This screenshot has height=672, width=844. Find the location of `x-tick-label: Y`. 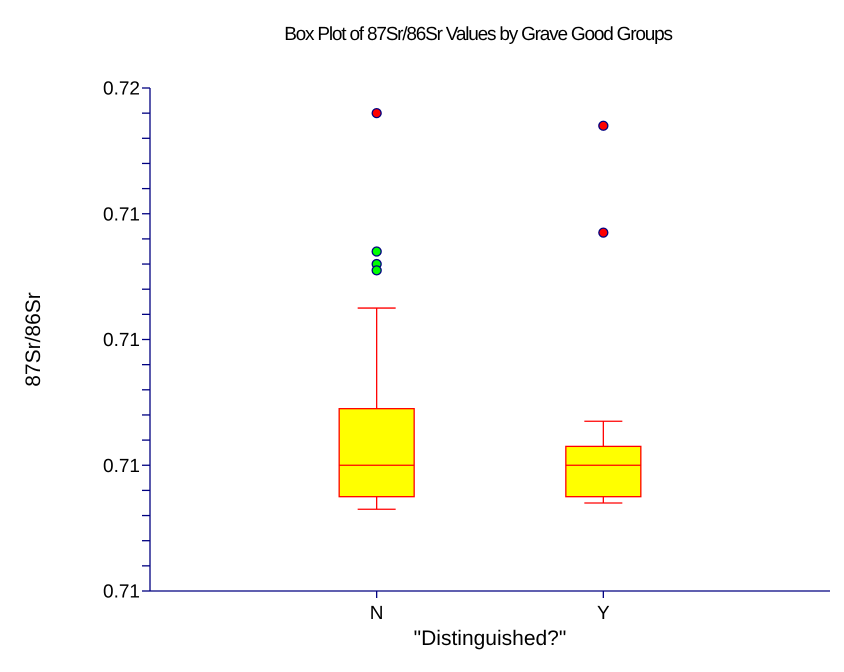

x-tick-label: Y is located at coordinates (603, 613).